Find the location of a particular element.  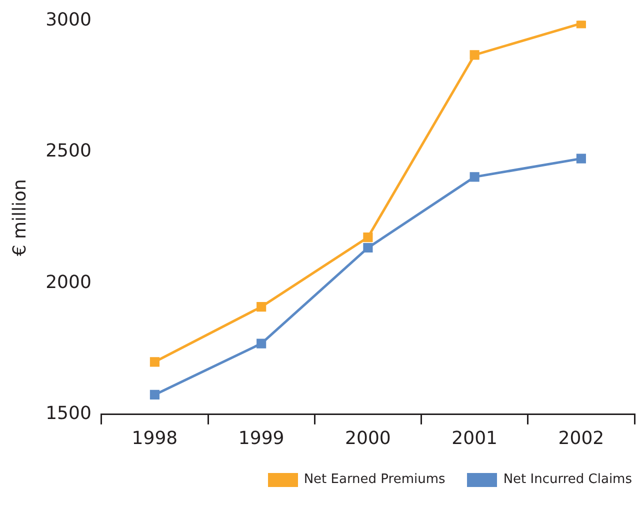

y-axis-title: € million is located at coordinates (19, 217).